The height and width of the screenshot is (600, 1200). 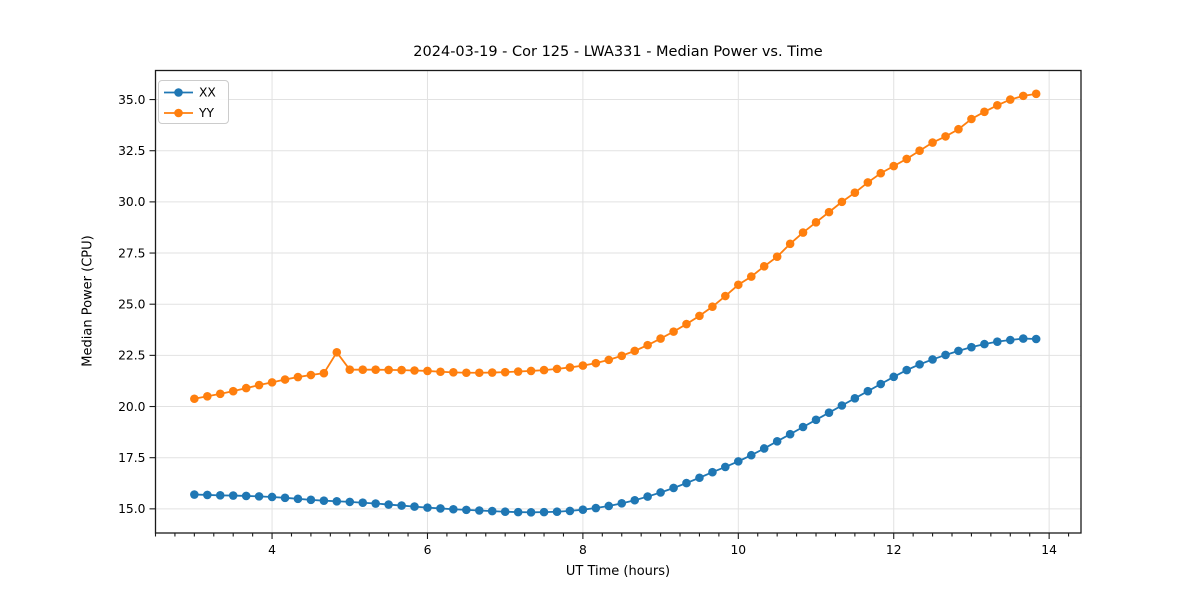 What do you see at coordinates (894, 550) in the screenshot?
I see `x-tick-label: 12` at bounding box center [894, 550].